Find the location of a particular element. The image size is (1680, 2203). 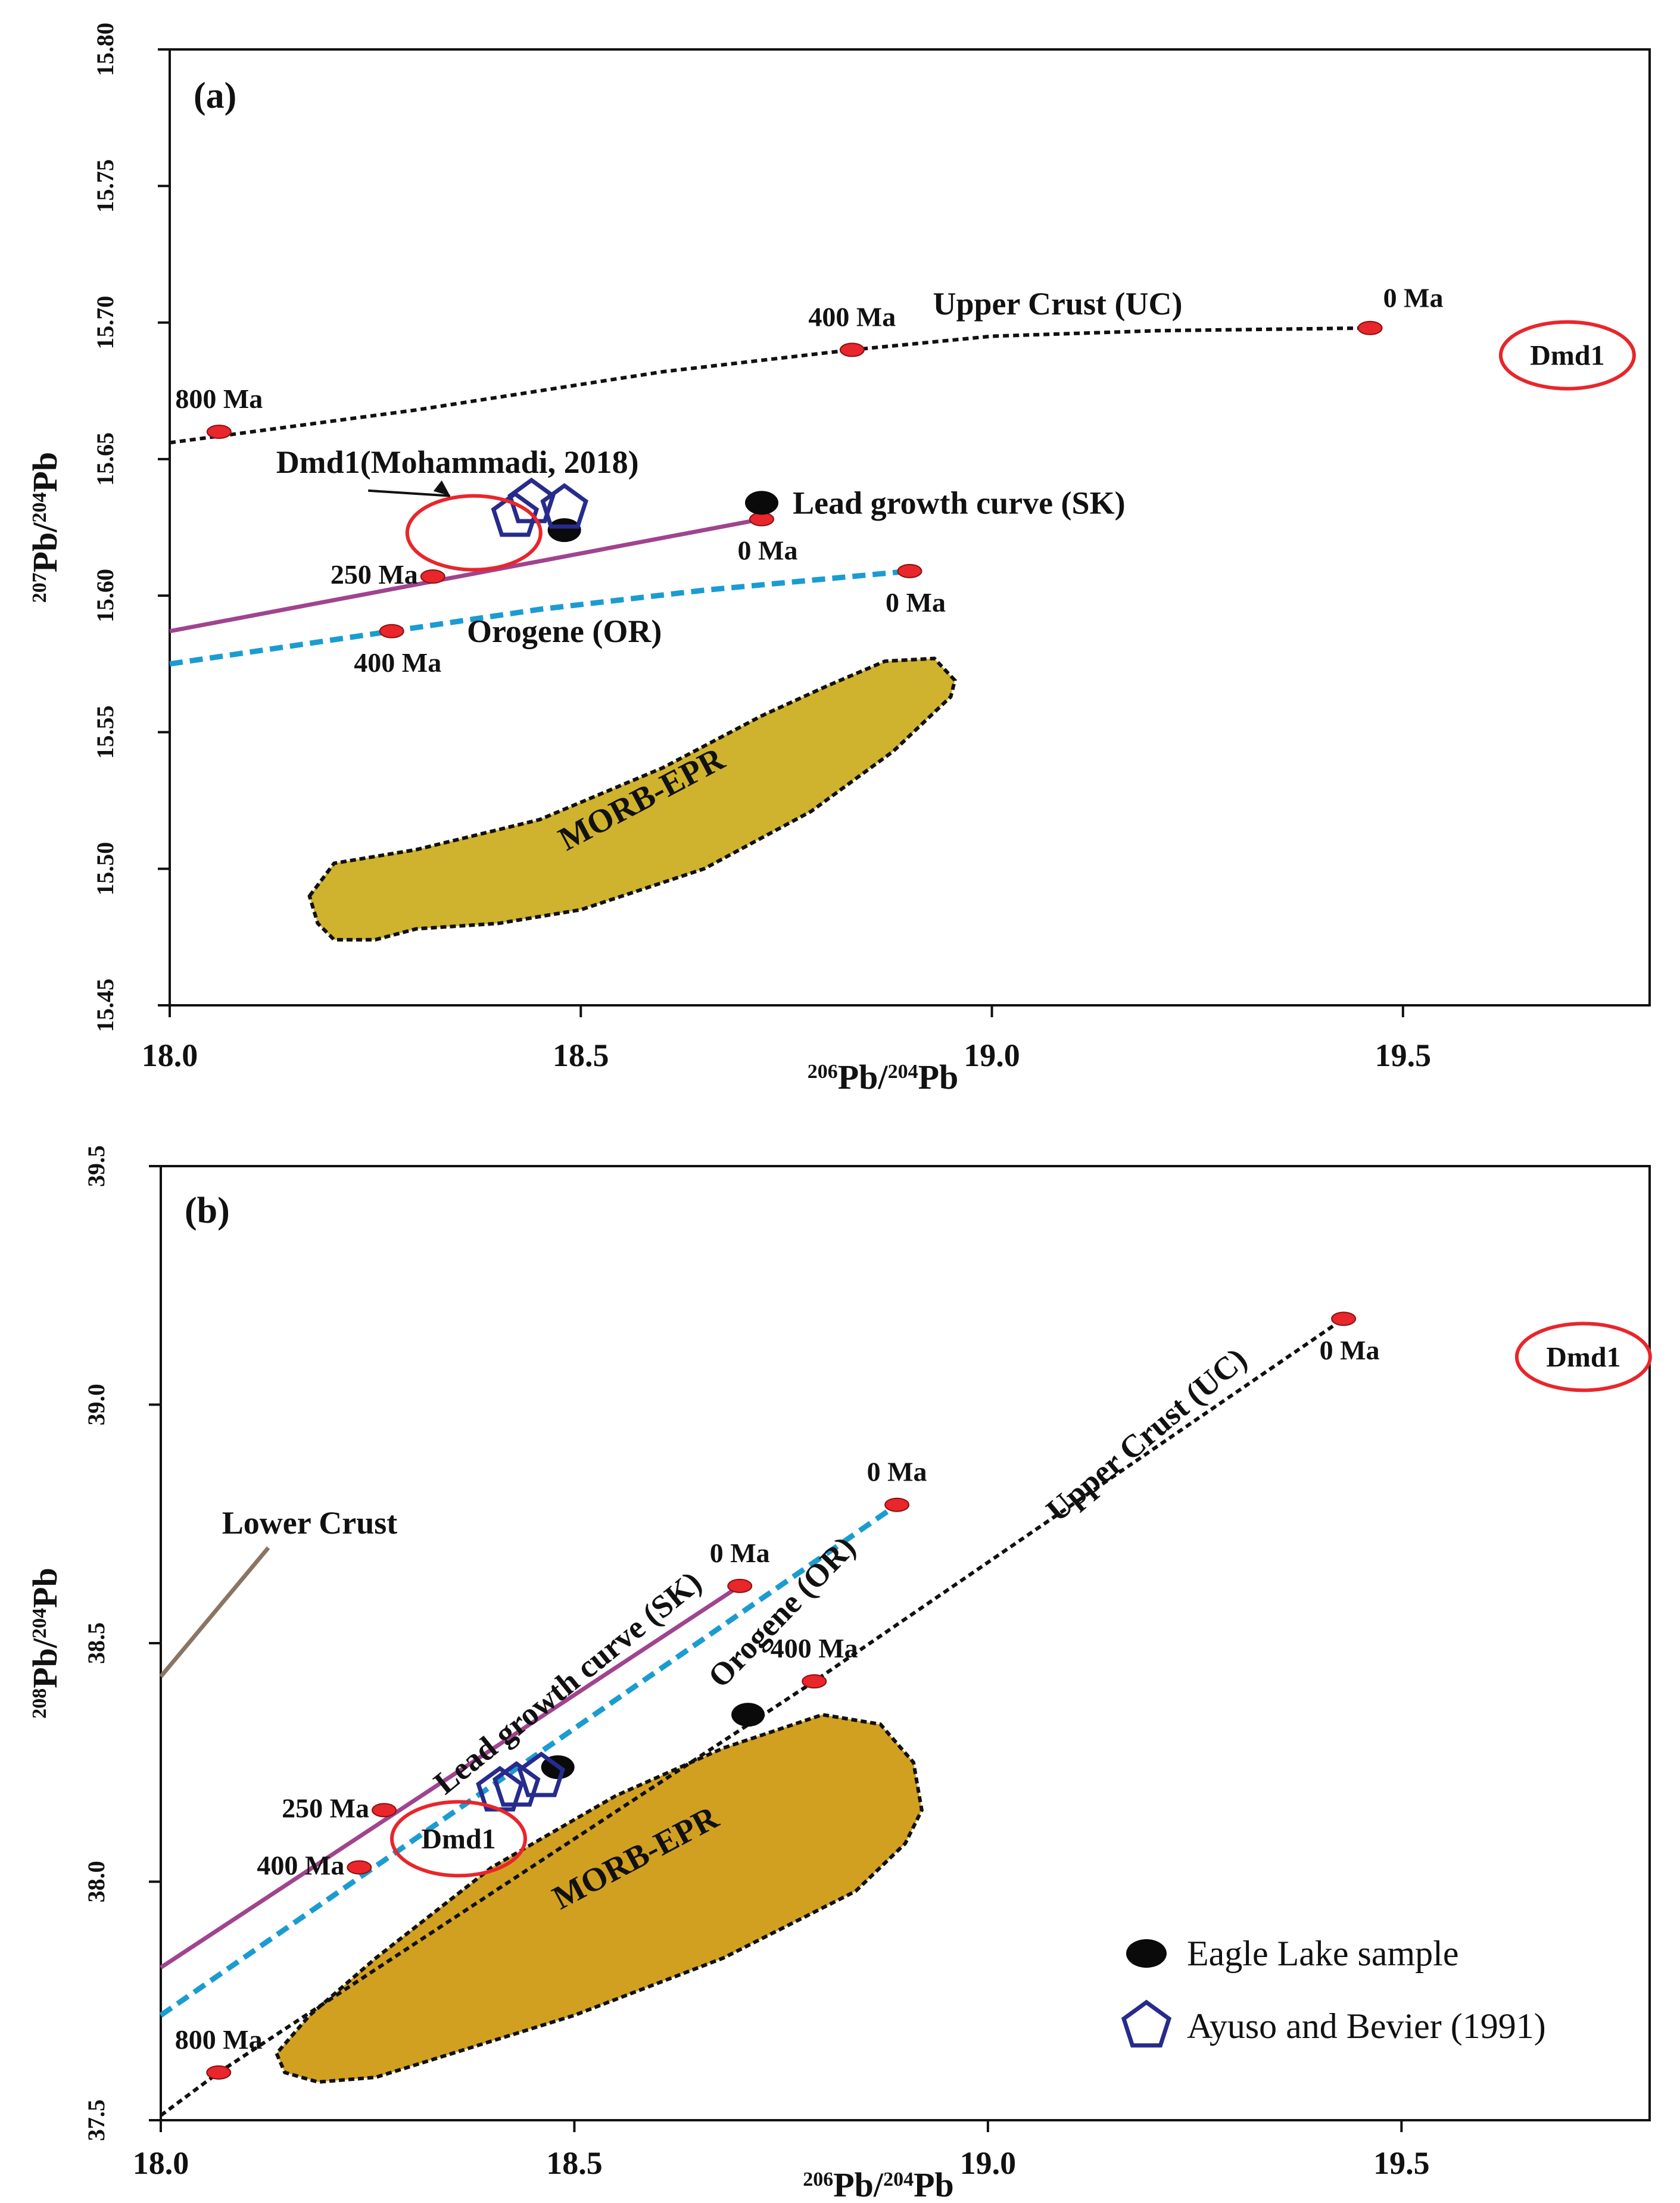

x-axis-label: 206Pb/204Pb is located at coordinates (883, 1077).